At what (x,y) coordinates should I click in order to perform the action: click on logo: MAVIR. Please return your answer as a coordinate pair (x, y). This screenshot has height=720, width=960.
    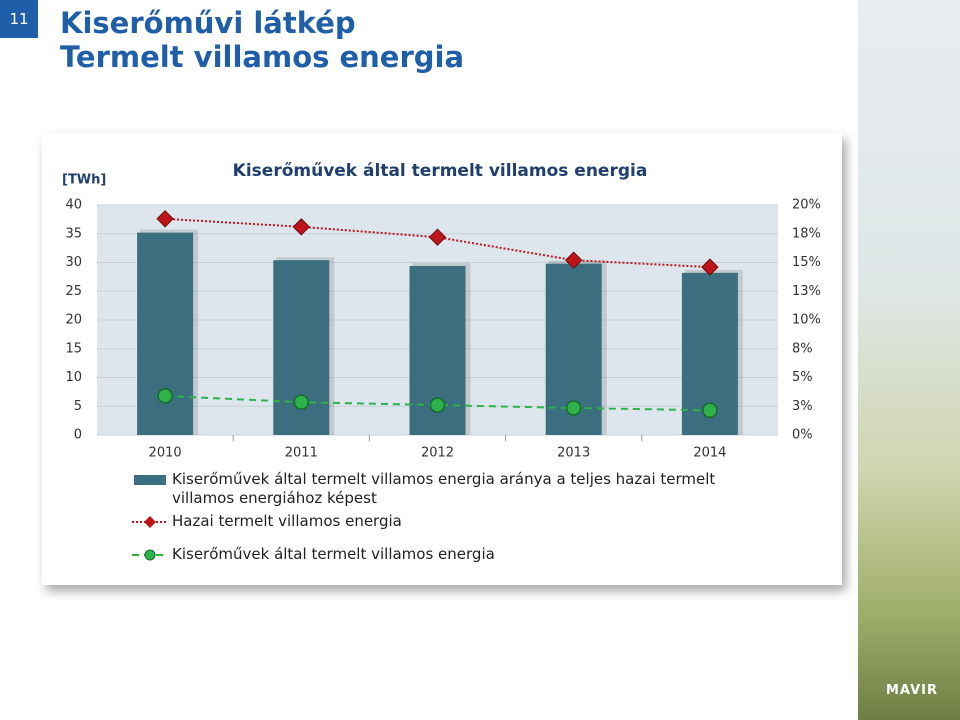
    Looking at the image, I should click on (911, 690).